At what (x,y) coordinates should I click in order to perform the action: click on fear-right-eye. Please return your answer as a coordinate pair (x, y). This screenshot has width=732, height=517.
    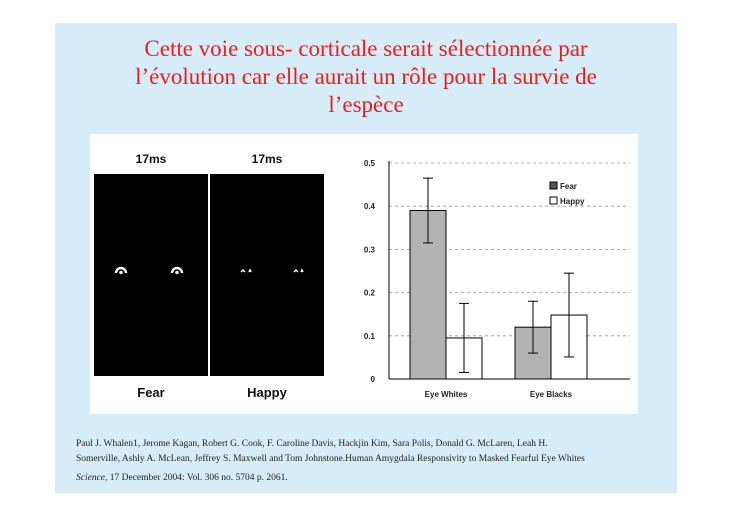
    Looking at the image, I should click on (177, 270).